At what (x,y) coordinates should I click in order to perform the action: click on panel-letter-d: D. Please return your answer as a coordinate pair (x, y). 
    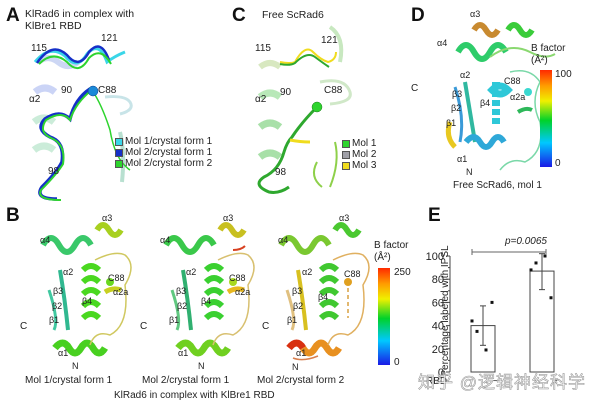
    Looking at the image, I should click on (418, 15).